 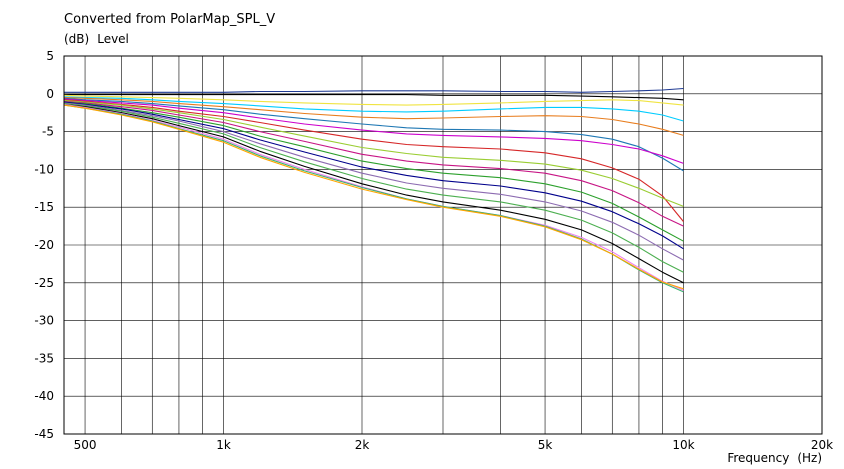 What do you see at coordinates (85, 445) in the screenshot?
I see `x-tick-label: 500` at bounding box center [85, 445].